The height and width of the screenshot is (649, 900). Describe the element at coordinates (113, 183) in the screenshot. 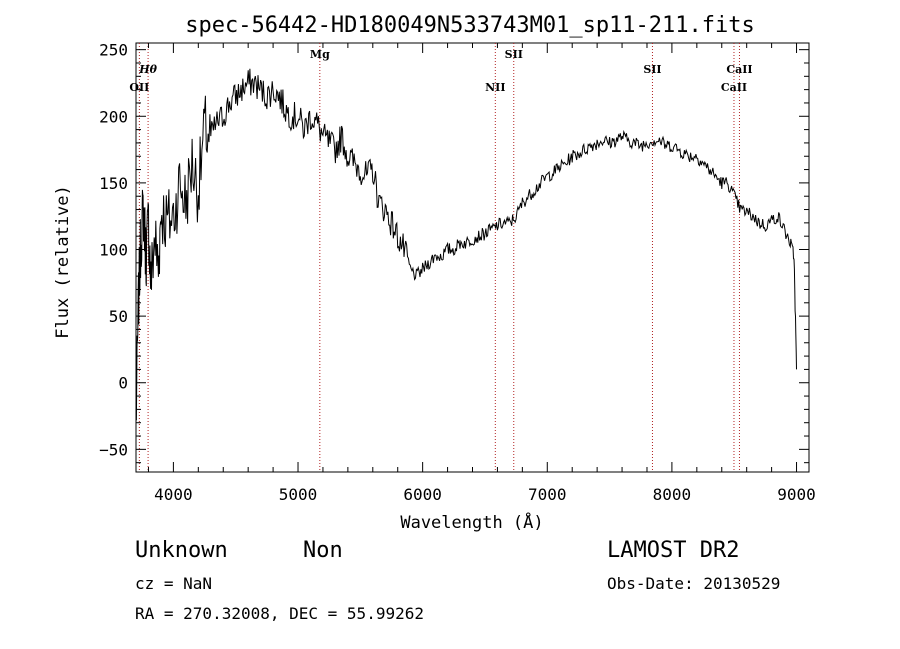

I see `y-tick-label: 150` at that location.